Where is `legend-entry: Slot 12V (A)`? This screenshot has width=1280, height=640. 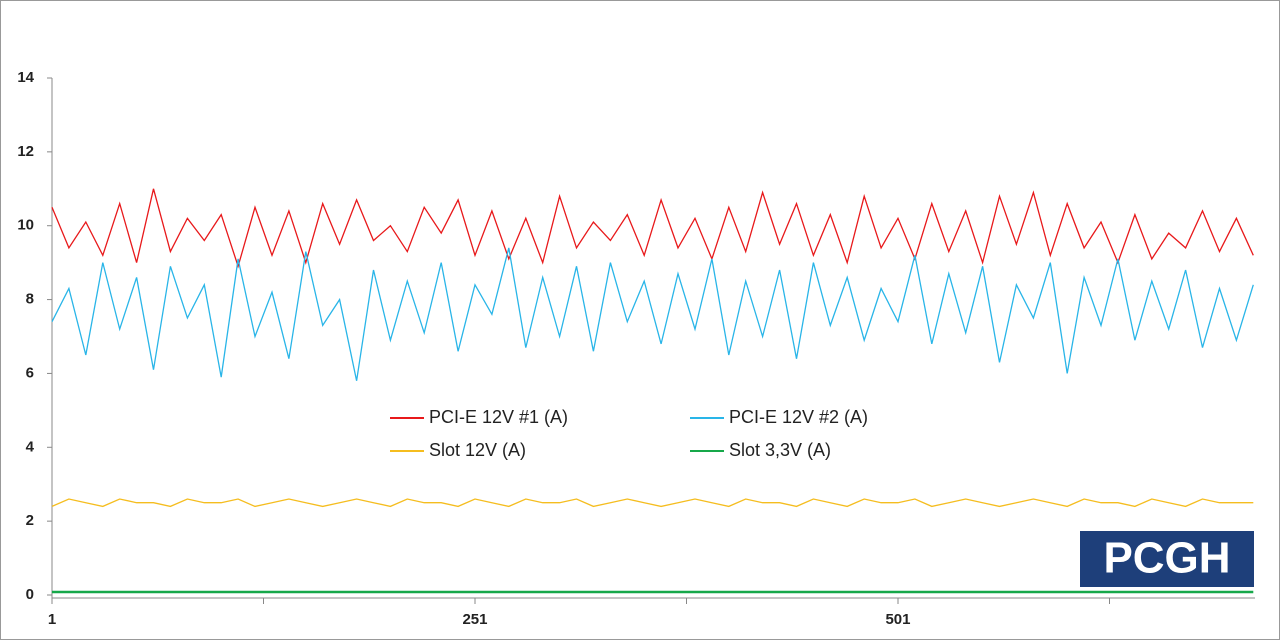
legend-entry: Slot 12V (A) is located at coordinates (458, 450).